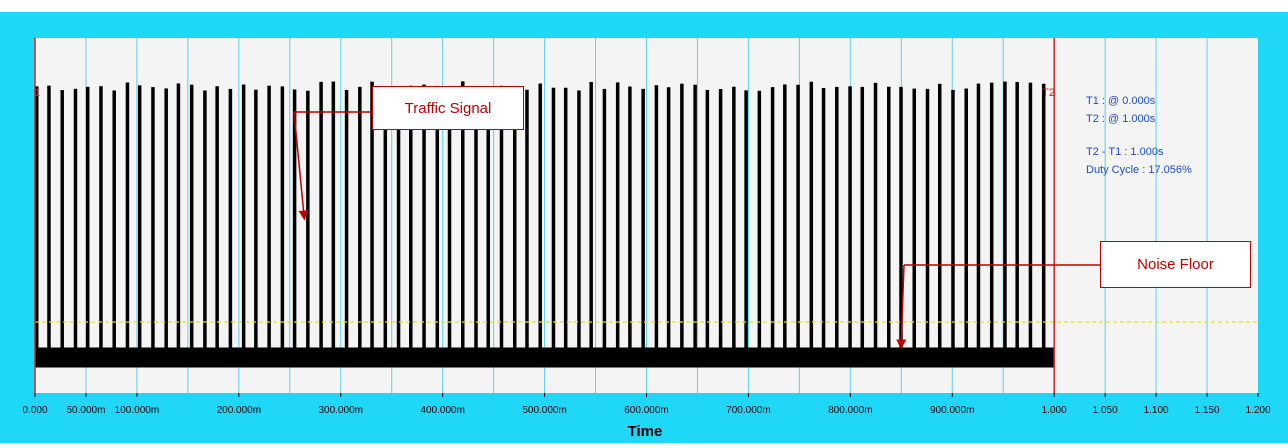 This screenshot has width=1288, height=448. Describe the element at coordinates (301, 166) in the screenshot. I see `callout-arrow-traffic-signal-head` at that location.